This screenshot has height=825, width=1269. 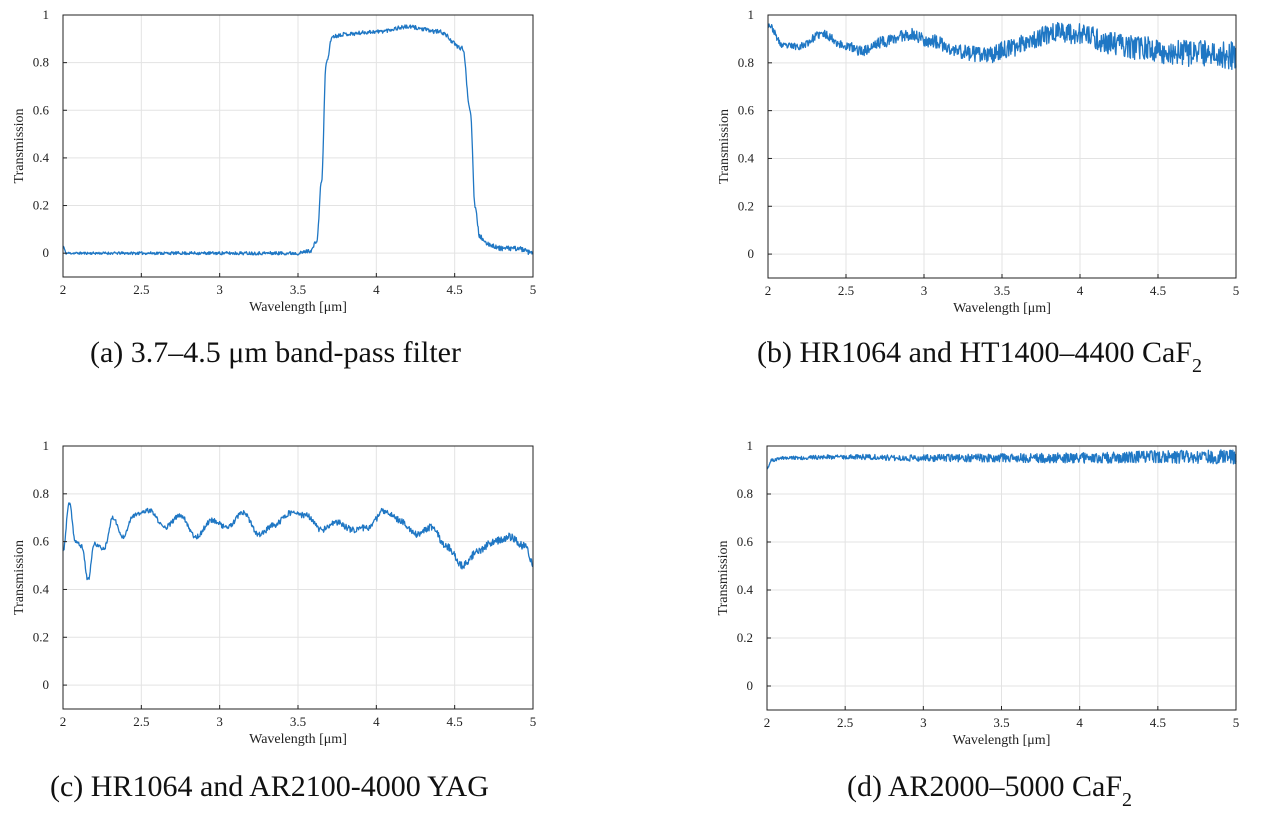 I want to click on caption-b: (b) HR1064 and HT1400–4400 CaF2, so click(x=979, y=357).